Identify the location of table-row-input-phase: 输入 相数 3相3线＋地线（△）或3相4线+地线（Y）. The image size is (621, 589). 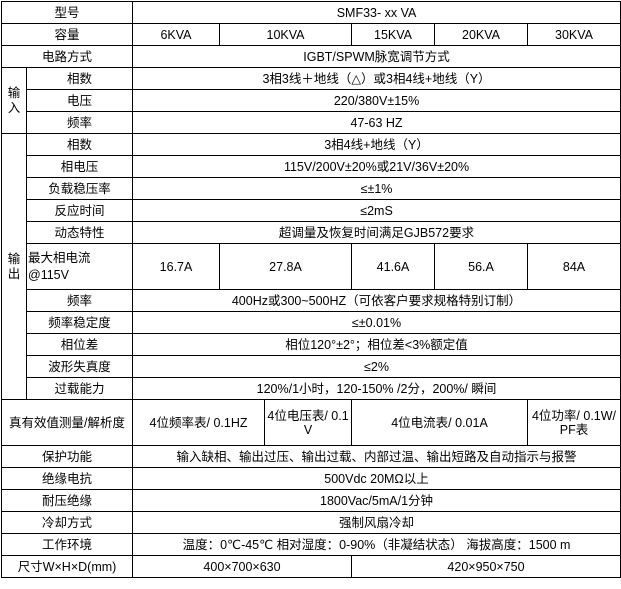
(311, 100).